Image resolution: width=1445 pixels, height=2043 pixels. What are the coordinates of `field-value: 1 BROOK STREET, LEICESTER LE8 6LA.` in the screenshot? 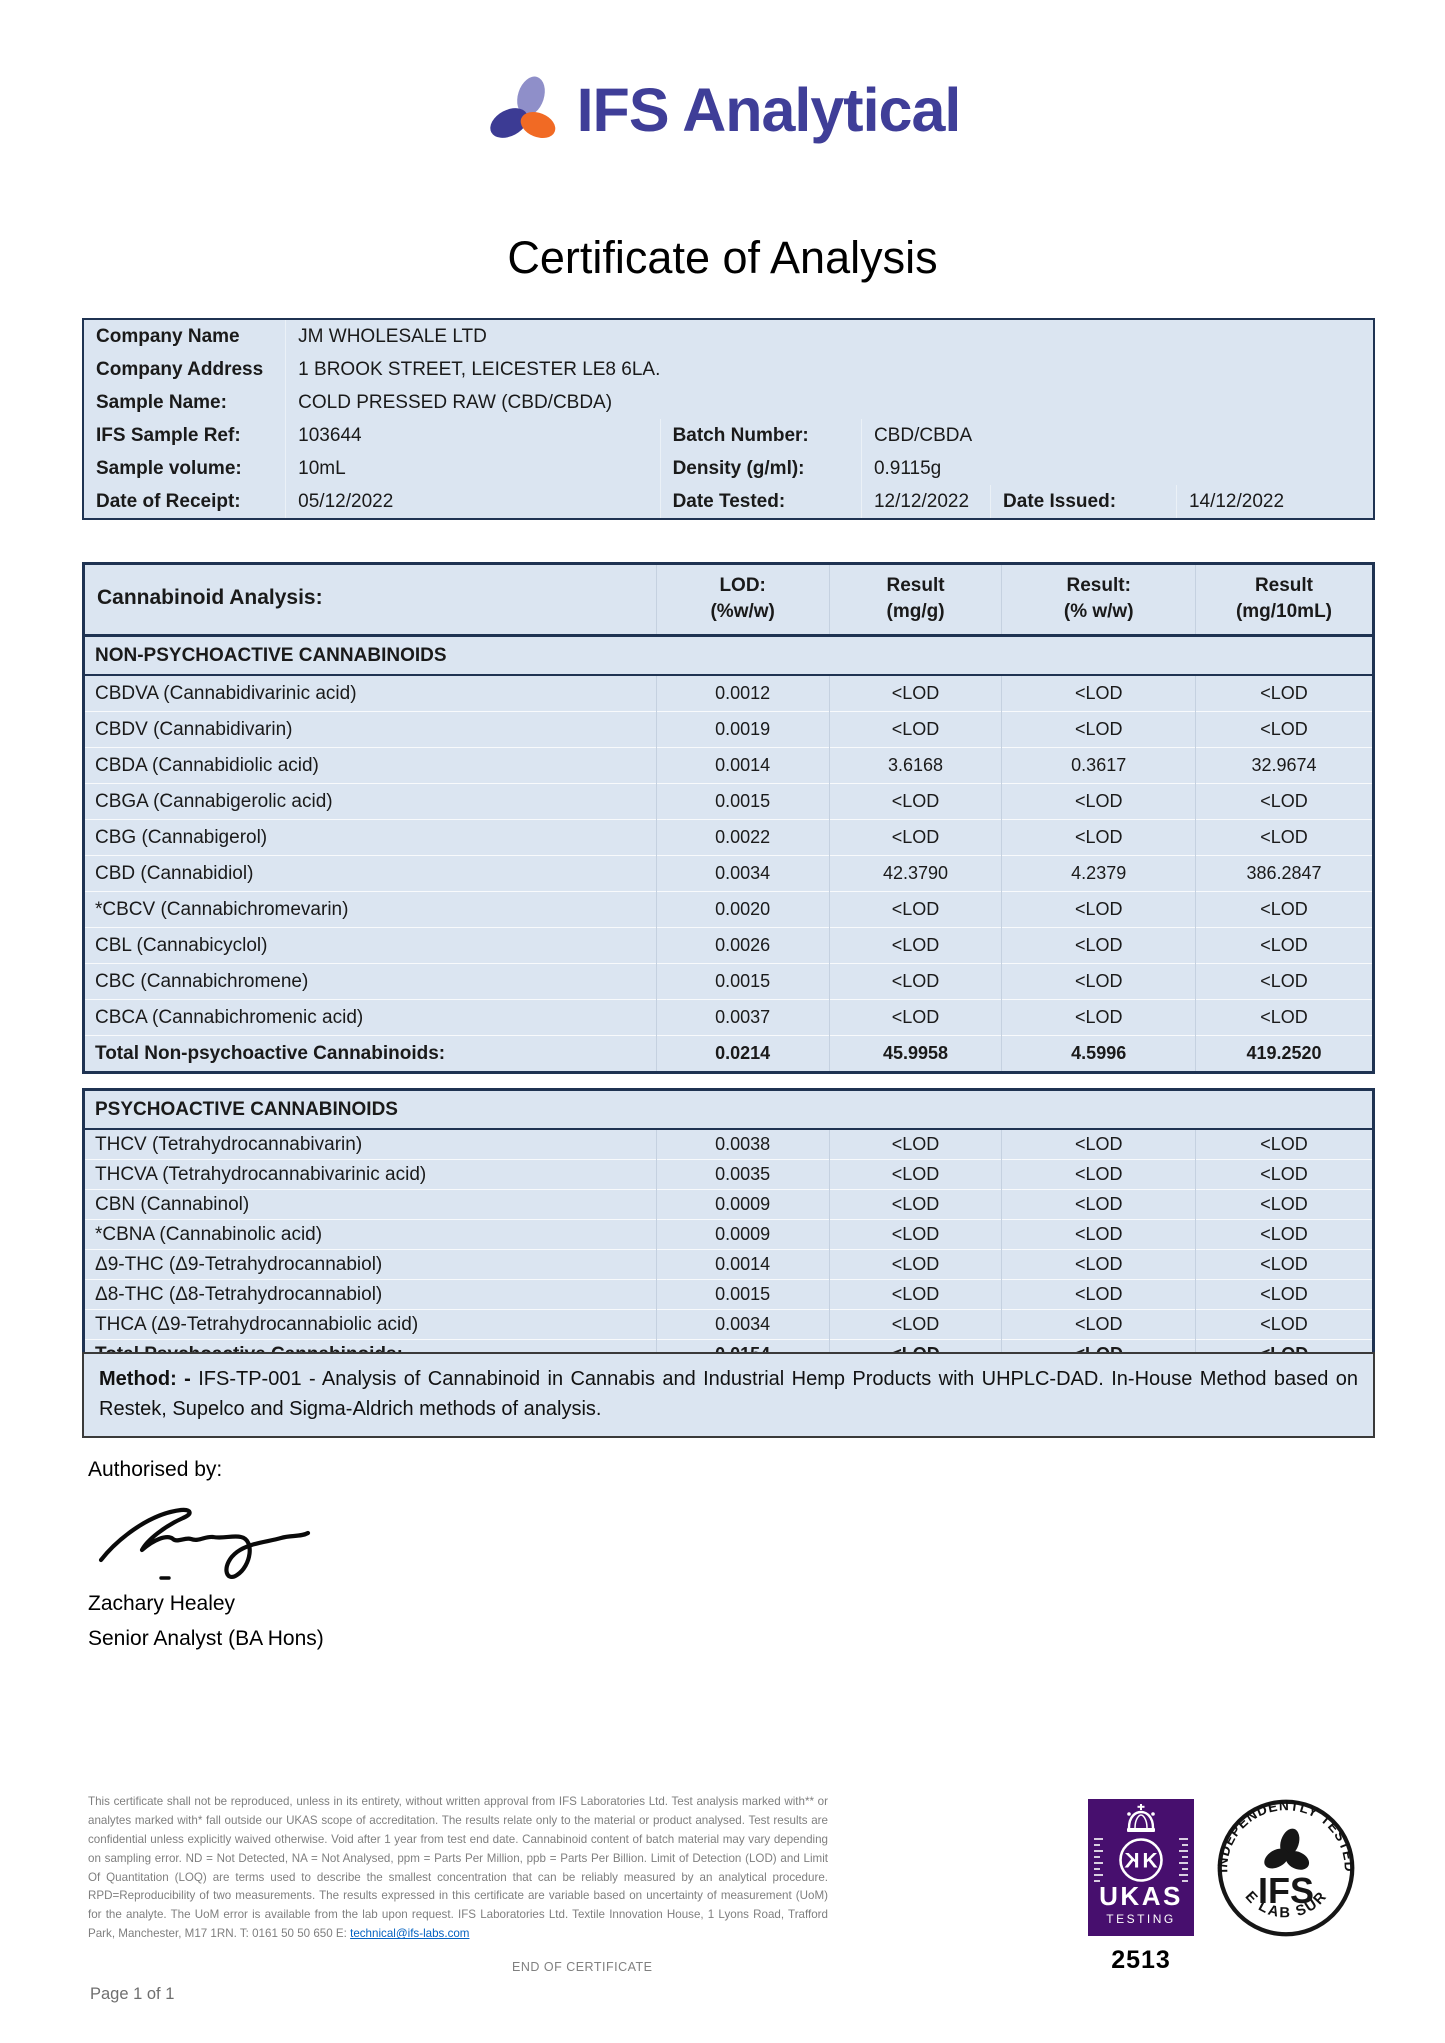 It's located at (829, 369).